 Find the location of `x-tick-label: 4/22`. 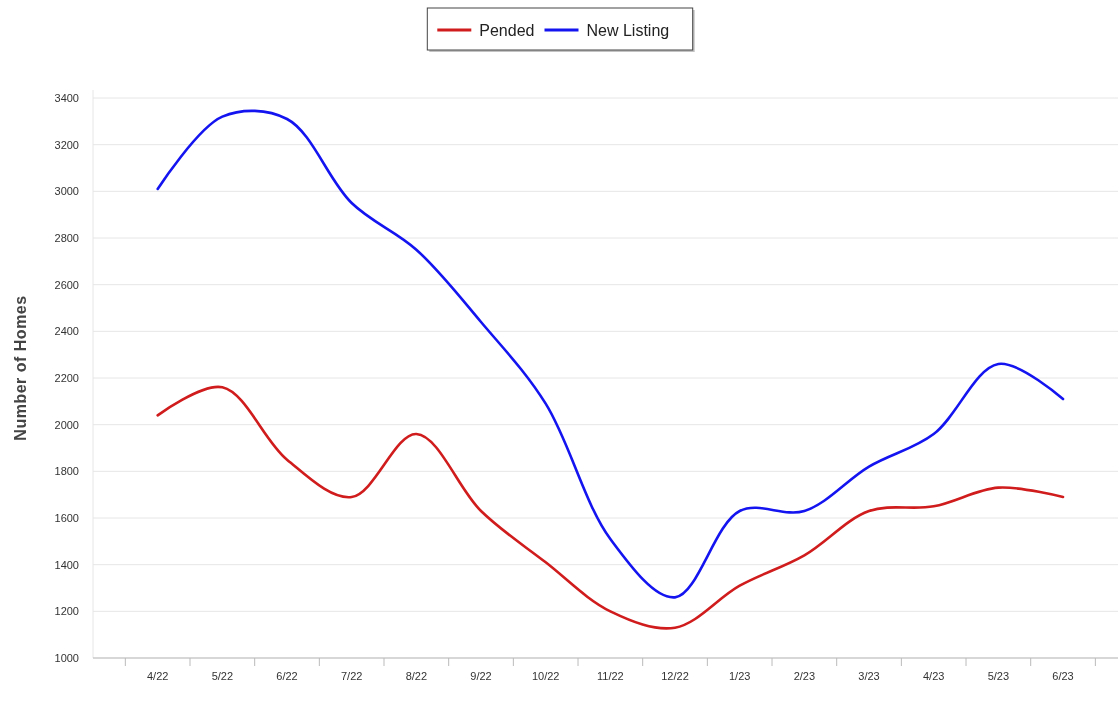

x-tick-label: 4/22 is located at coordinates (157, 676).